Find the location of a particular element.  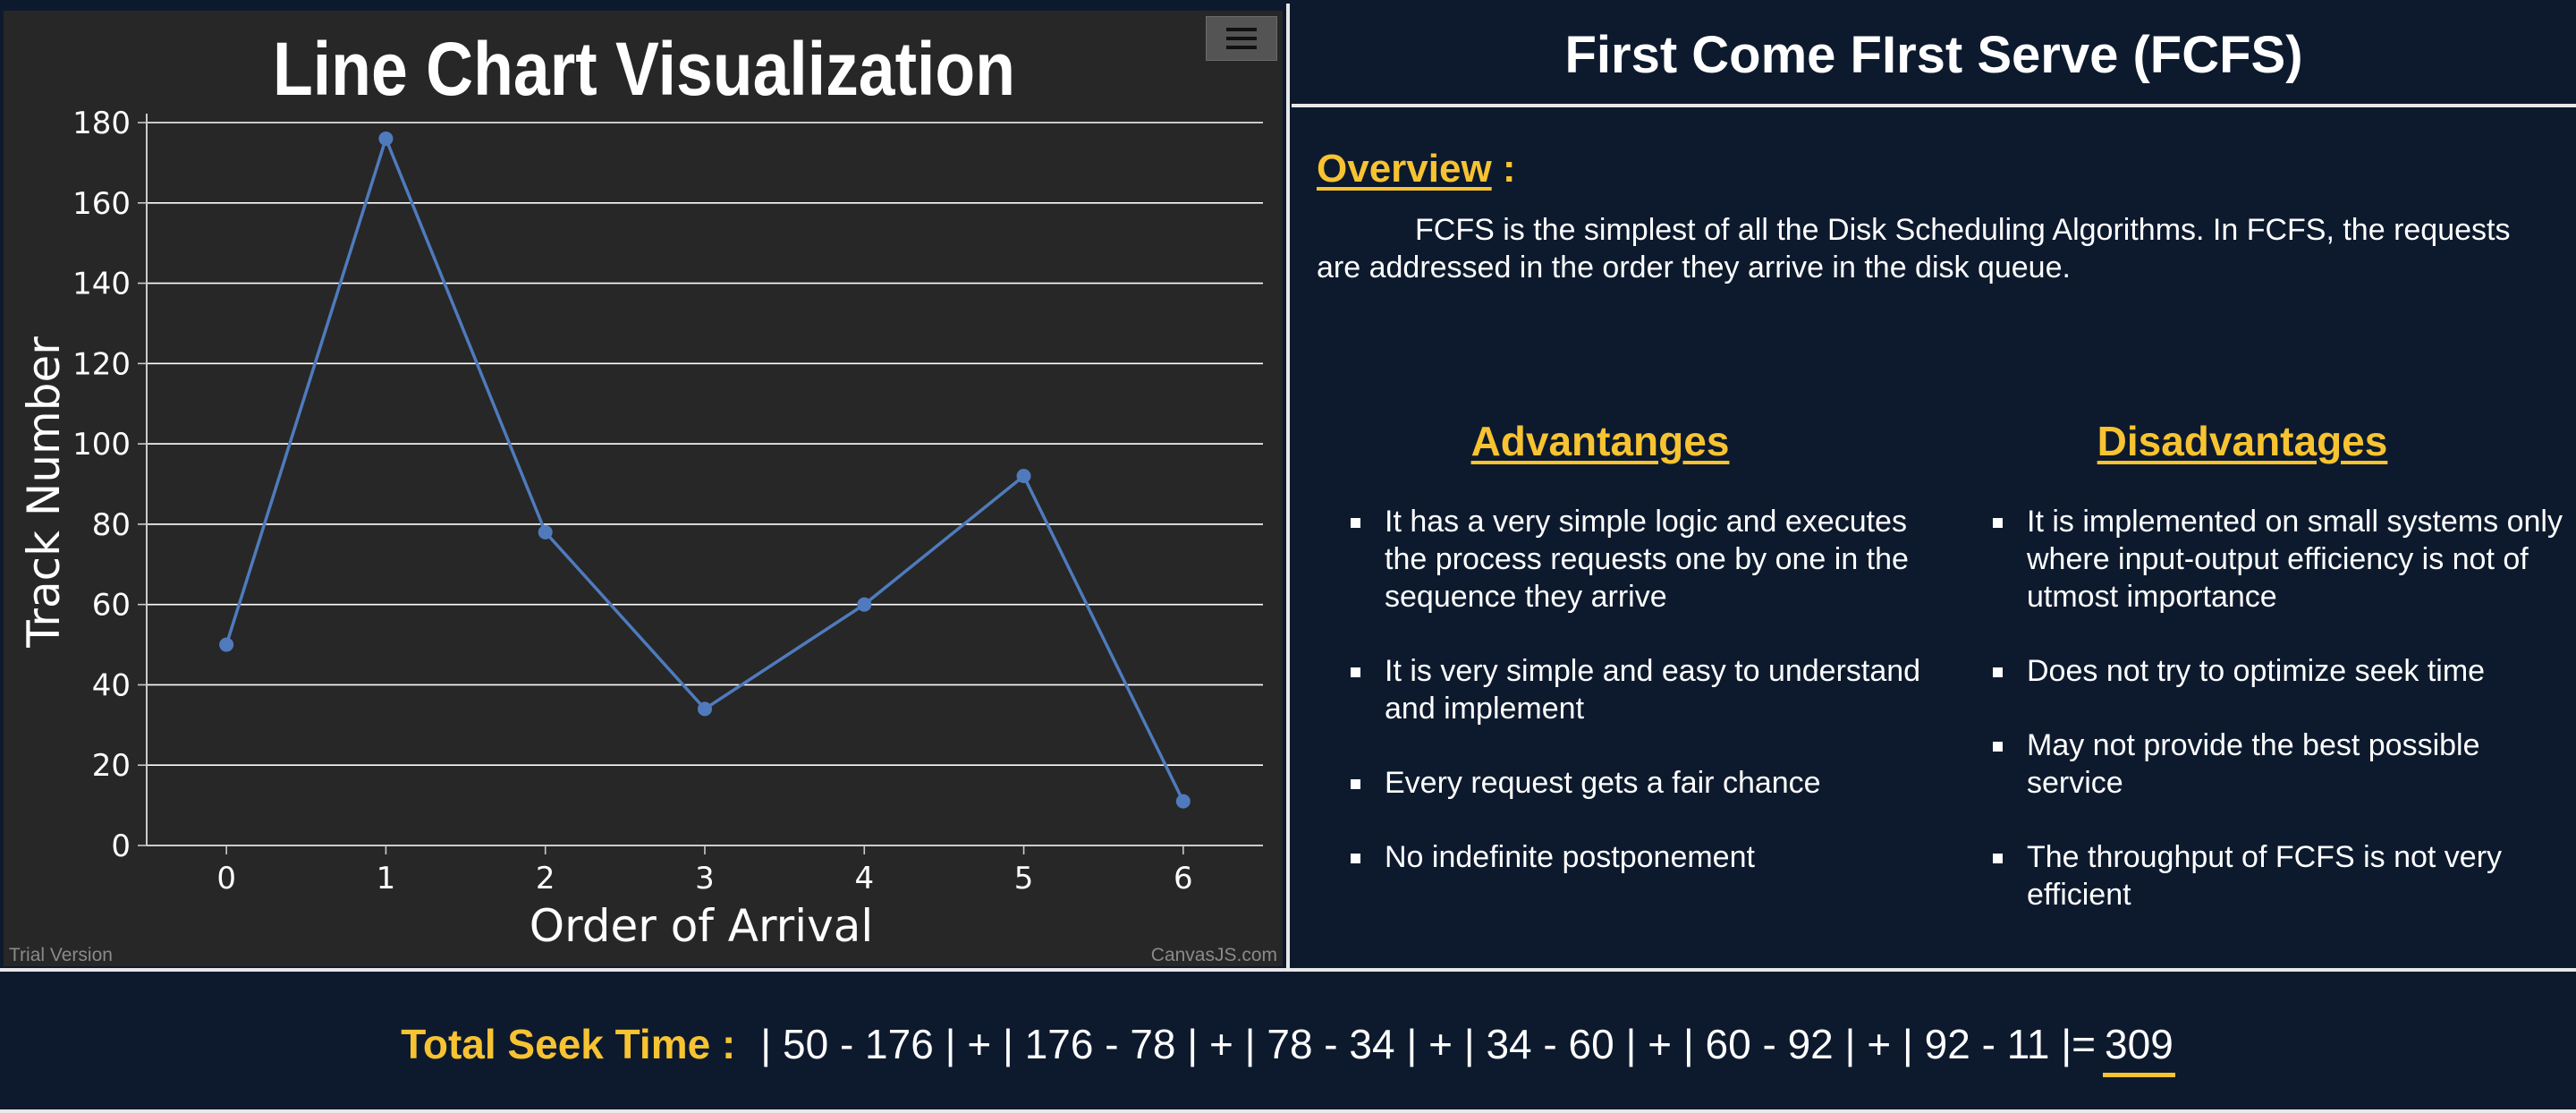

seek-time-label: Total Seek Time : is located at coordinates (568, 1044).